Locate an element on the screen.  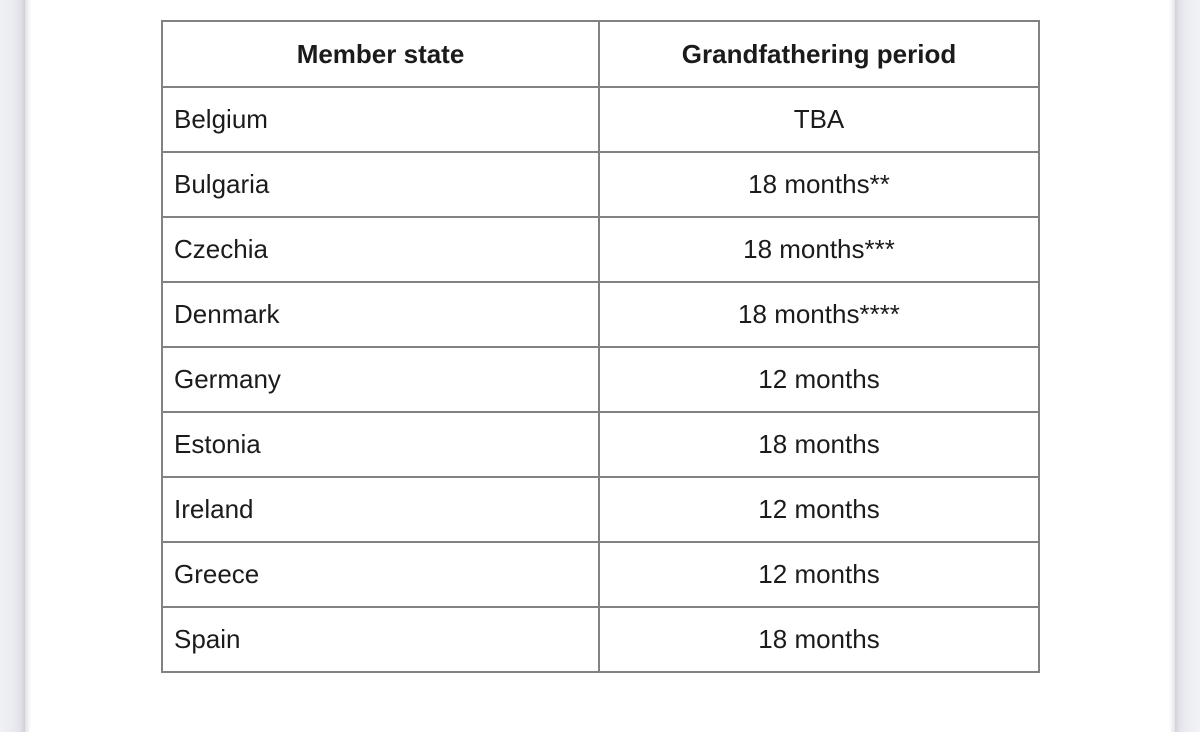
table-row: Czechia 18 months*** is located at coordinates (600, 249).